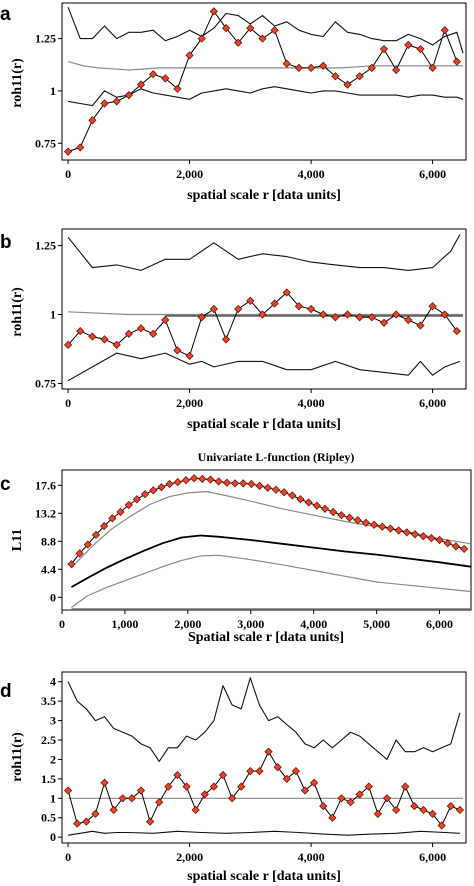  Describe the element at coordinates (48, 779) in the screenshot. I see `y-tick-label-d-3: 1.5` at that location.